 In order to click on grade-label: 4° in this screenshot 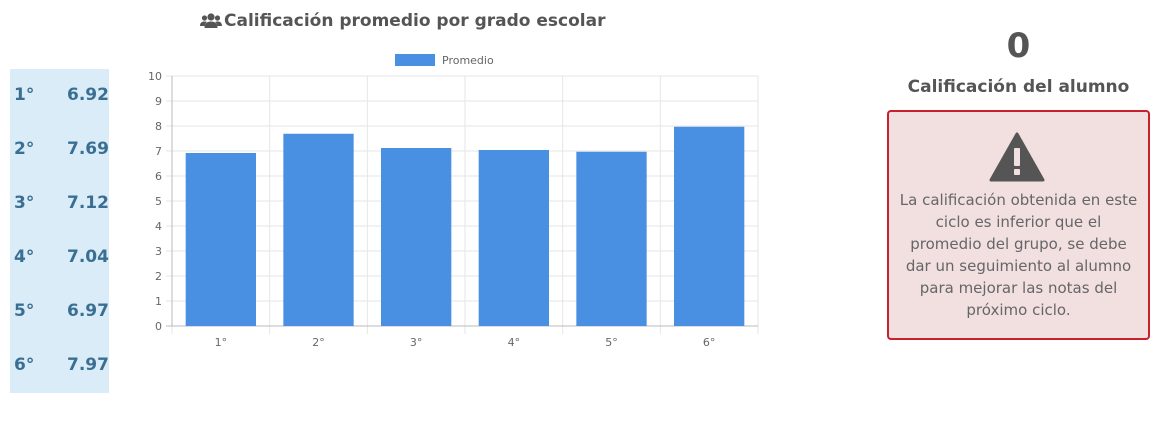, I will do `click(24, 257)`.